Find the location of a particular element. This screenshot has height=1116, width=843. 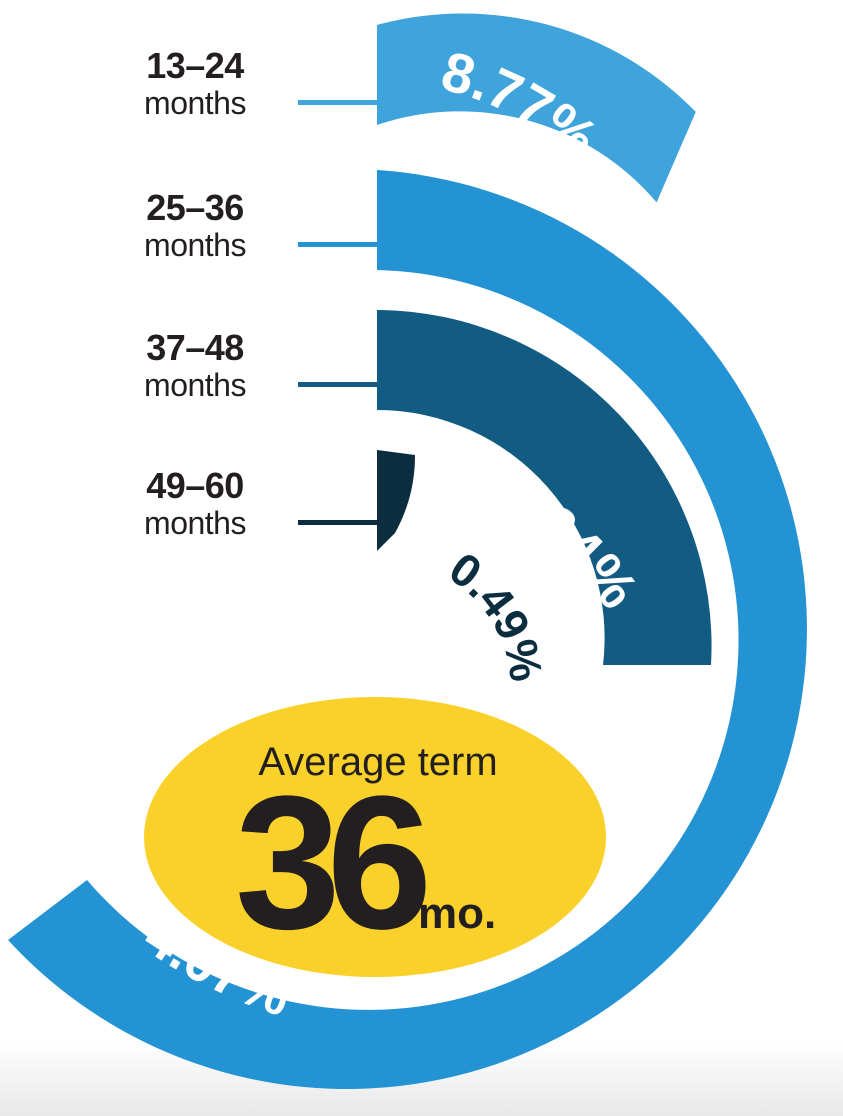

legend-item-49-60: 49–60 months is located at coordinates (195, 503).